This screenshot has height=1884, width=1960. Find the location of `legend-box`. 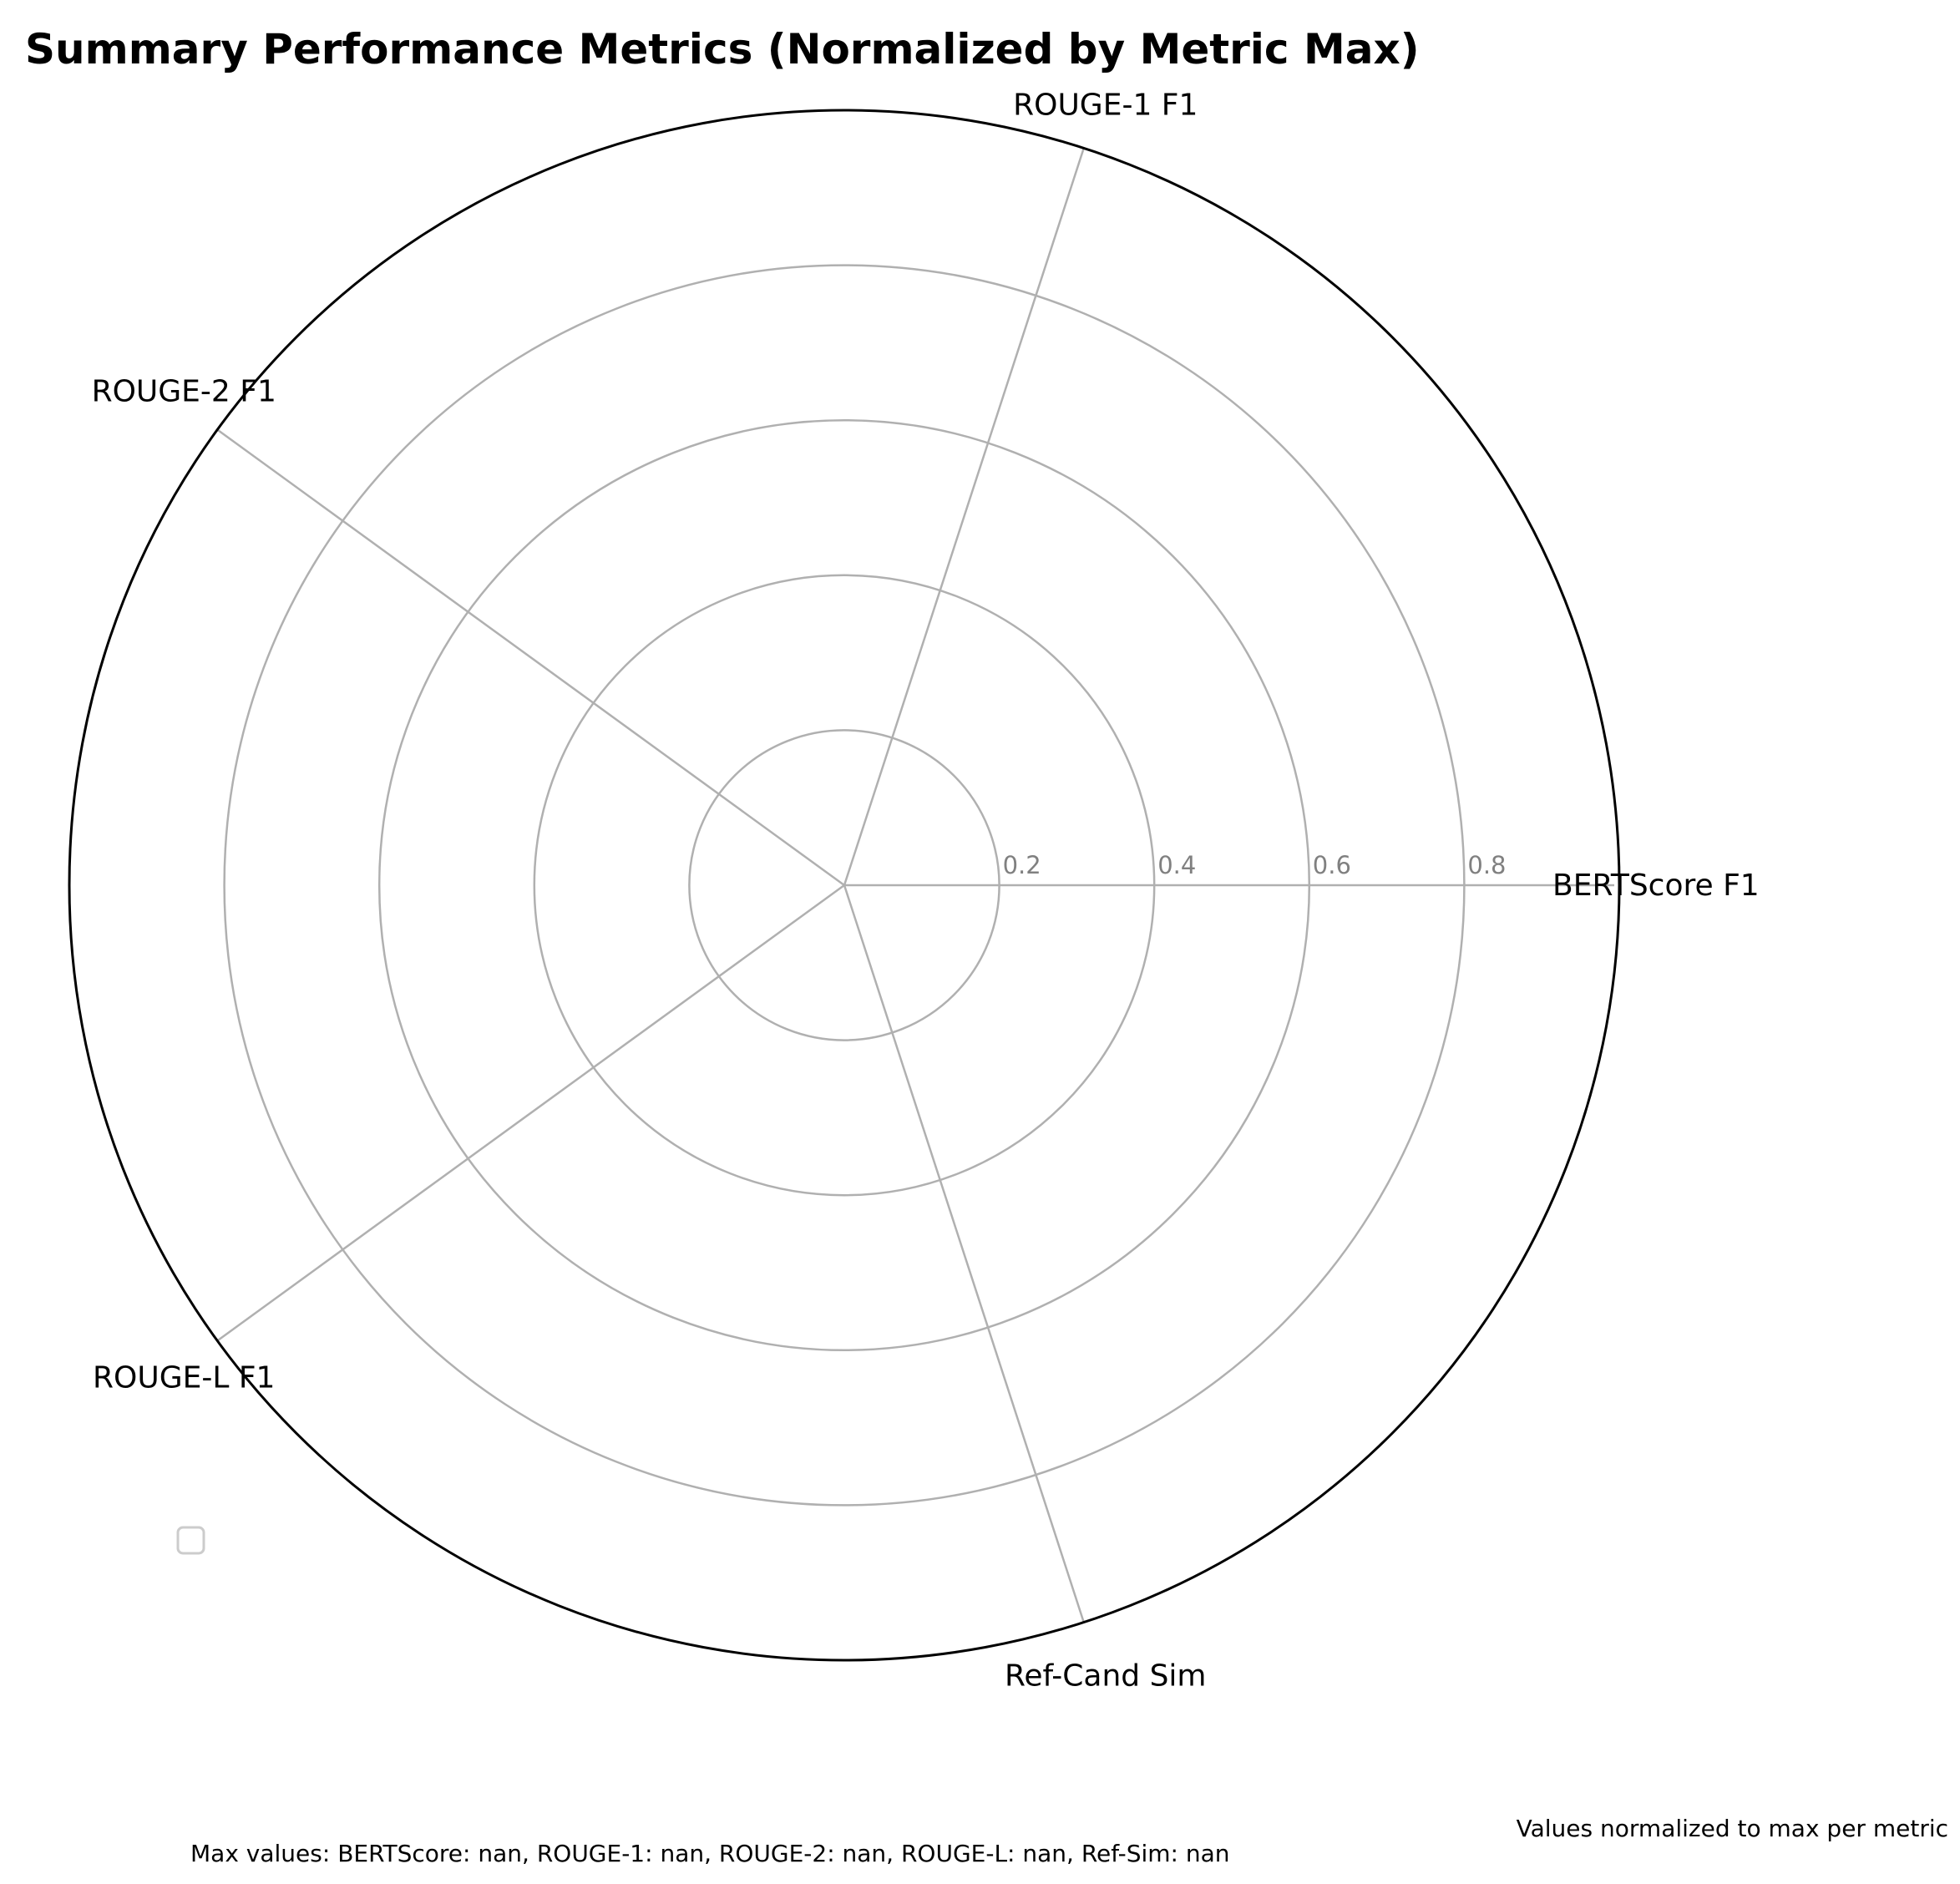

legend-box is located at coordinates (190, 1540).